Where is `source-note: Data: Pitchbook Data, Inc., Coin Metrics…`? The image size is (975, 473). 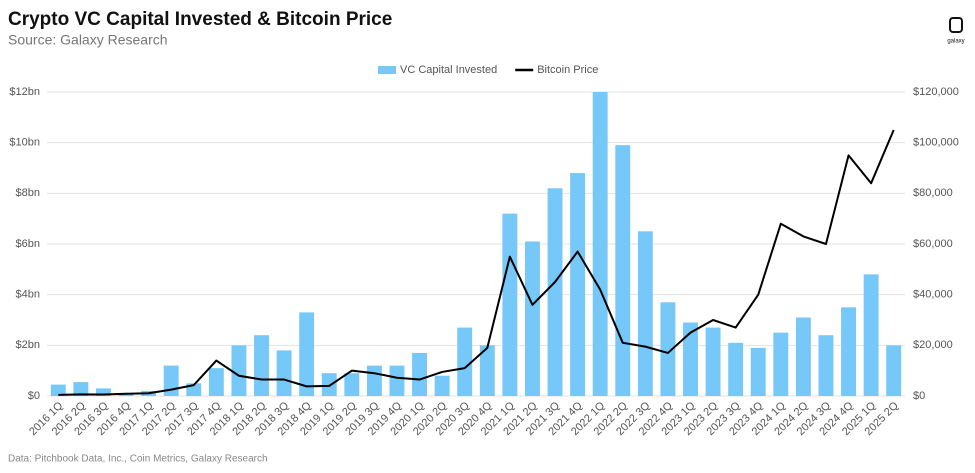 source-note: Data: Pitchbook Data, Inc., Coin Metrics… is located at coordinates (138, 459).